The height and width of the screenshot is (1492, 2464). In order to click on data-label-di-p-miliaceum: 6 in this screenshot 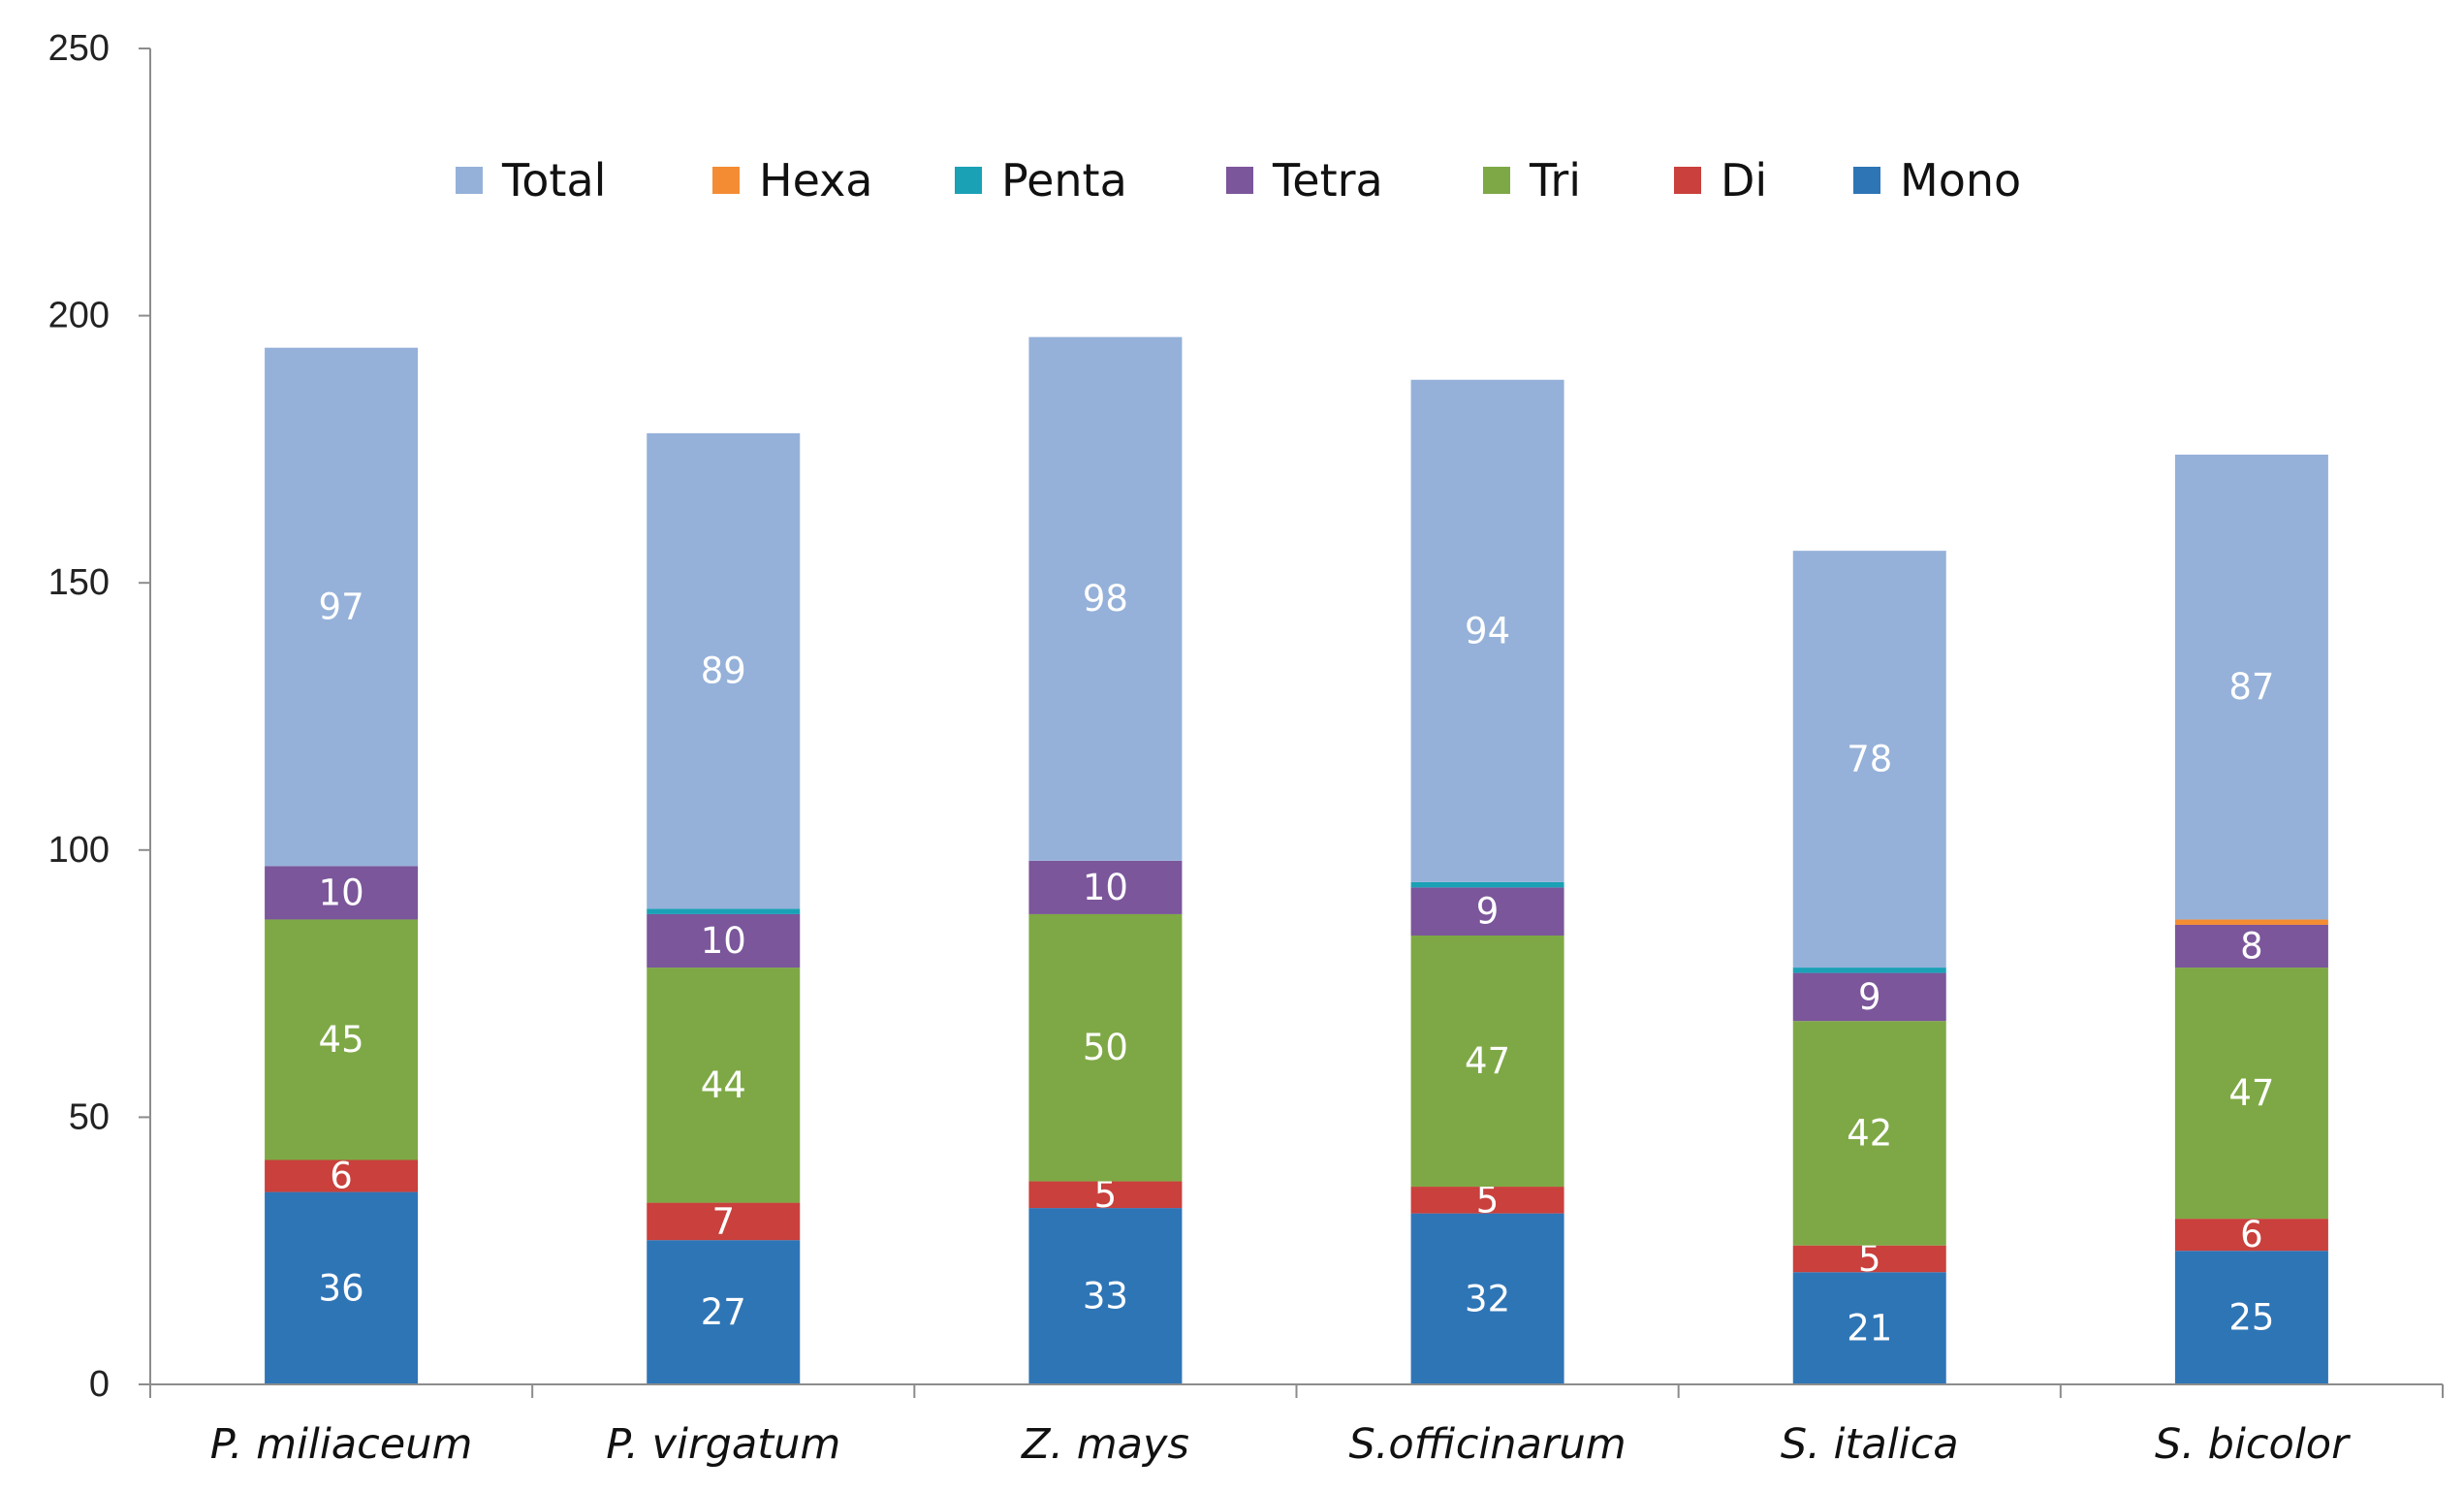, I will do `click(341, 1176)`.